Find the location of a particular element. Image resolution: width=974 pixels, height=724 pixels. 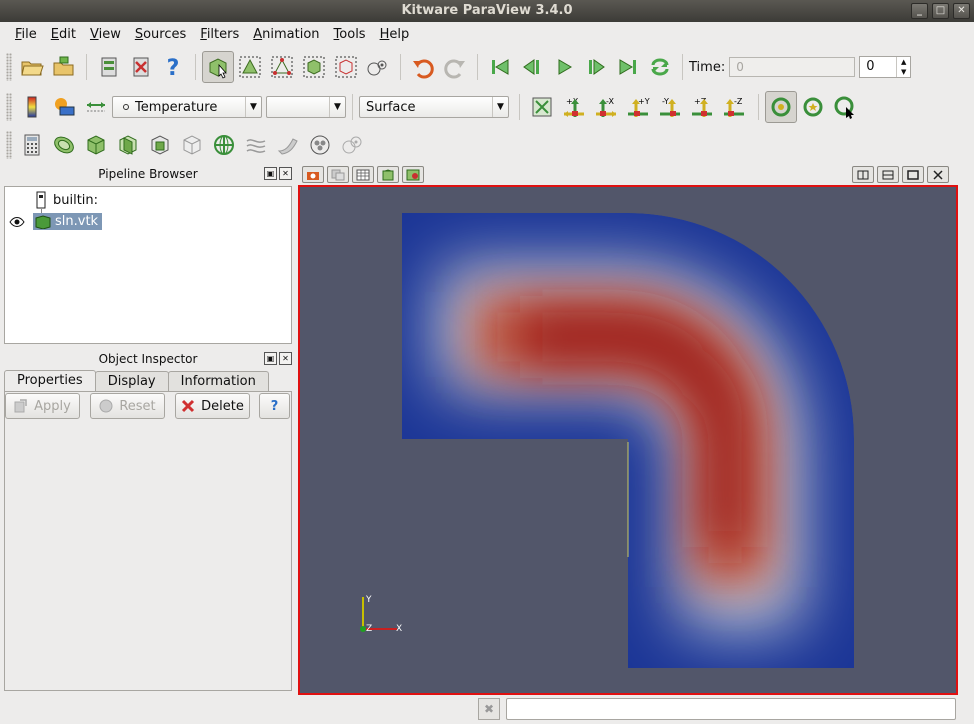

point-data-icon is located at coordinates (126, 107).